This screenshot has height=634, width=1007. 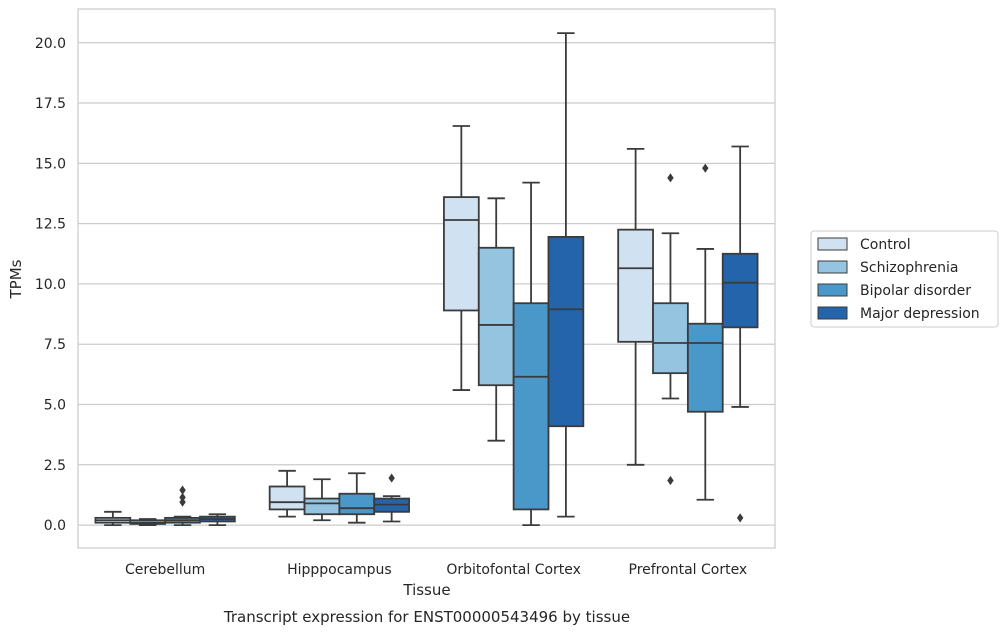 What do you see at coordinates (920, 314) in the screenshot?
I see `legend-entry: Major depression` at bounding box center [920, 314].